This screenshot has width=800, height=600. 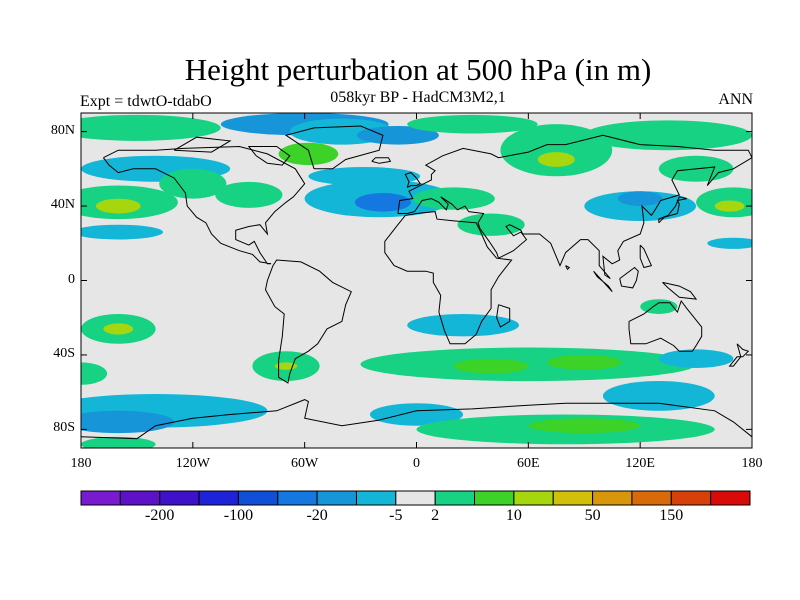 I want to click on lat-label: 40N, so click(x=62, y=205).